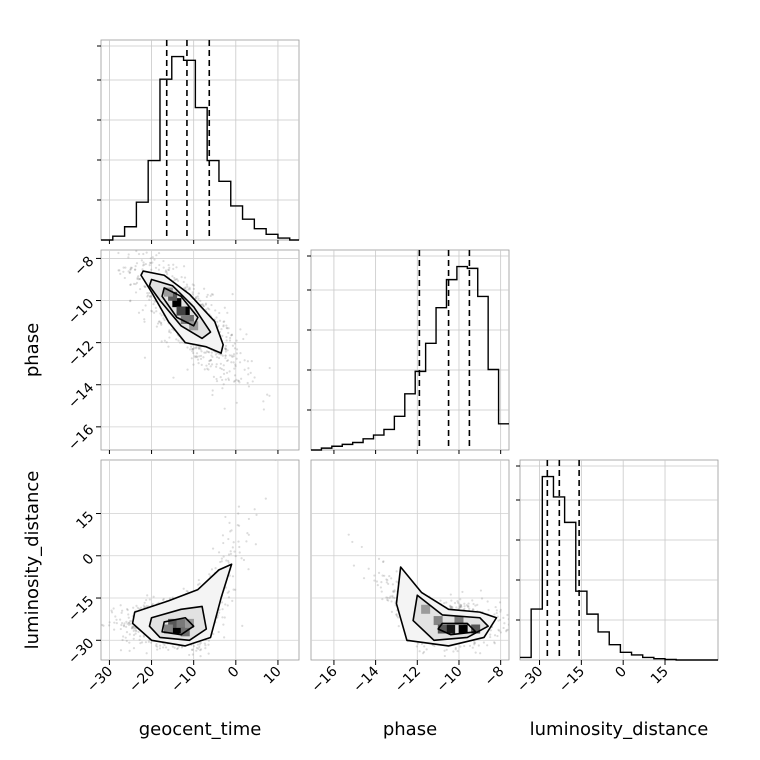 The image size is (760, 760). What do you see at coordinates (617, 560) in the screenshot?
I see `histogram-panel-luminosity_distance` at bounding box center [617, 560].